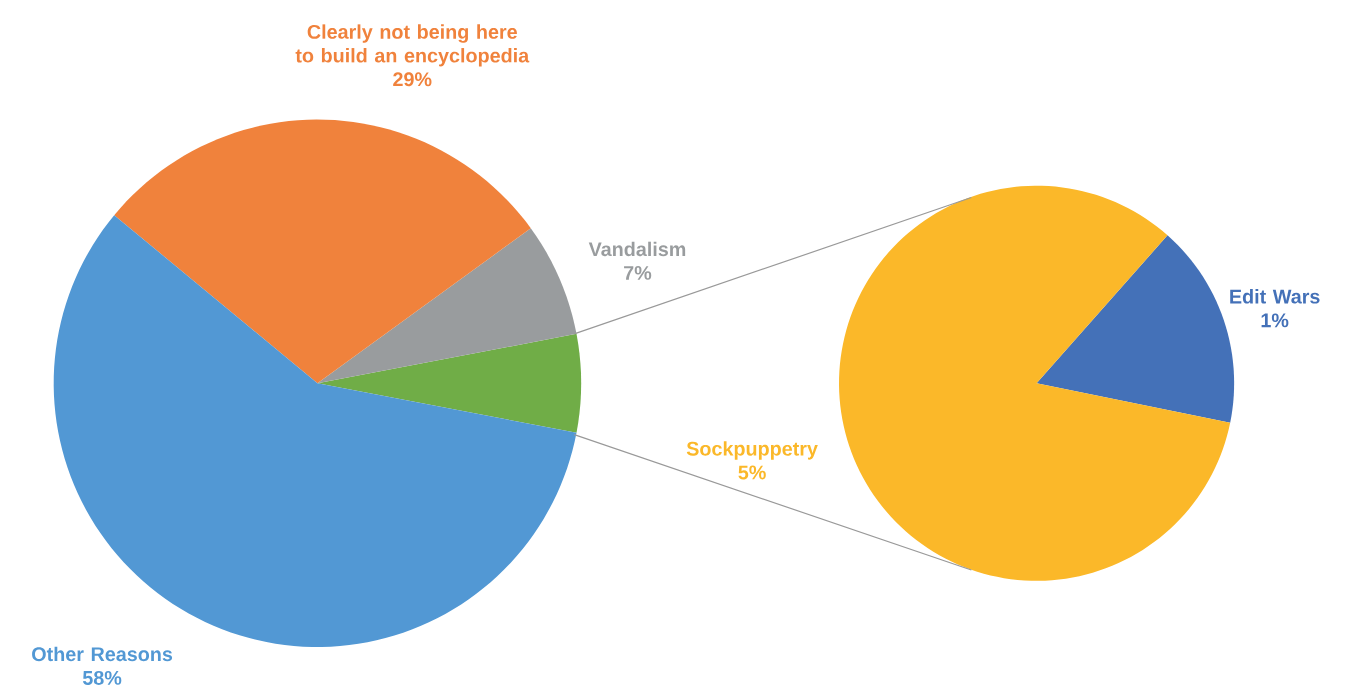 The width and height of the screenshot is (1352, 693). I want to click on data-label: 29%, so click(412, 79).